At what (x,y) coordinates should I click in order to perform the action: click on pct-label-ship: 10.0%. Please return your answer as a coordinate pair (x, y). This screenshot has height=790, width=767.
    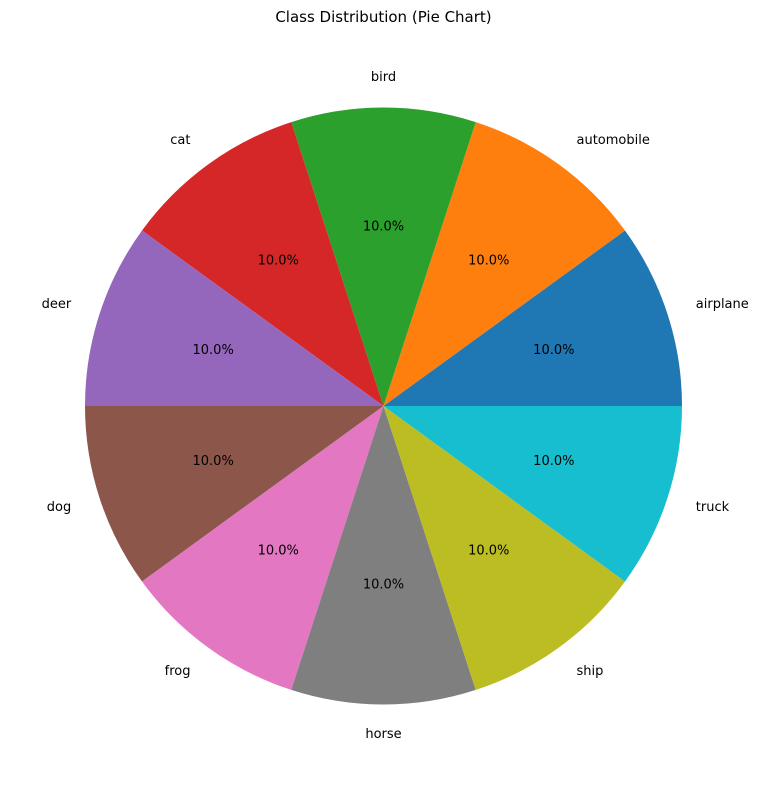
    Looking at the image, I should click on (488, 550).